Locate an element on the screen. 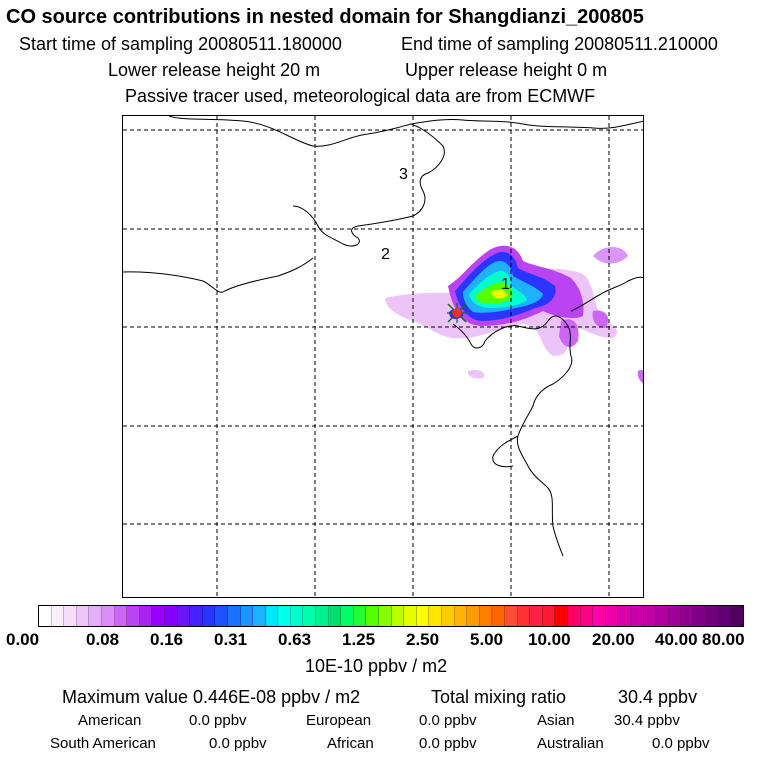 This screenshot has height=768, width=768. asian-label: Asian is located at coordinates (556, 720).